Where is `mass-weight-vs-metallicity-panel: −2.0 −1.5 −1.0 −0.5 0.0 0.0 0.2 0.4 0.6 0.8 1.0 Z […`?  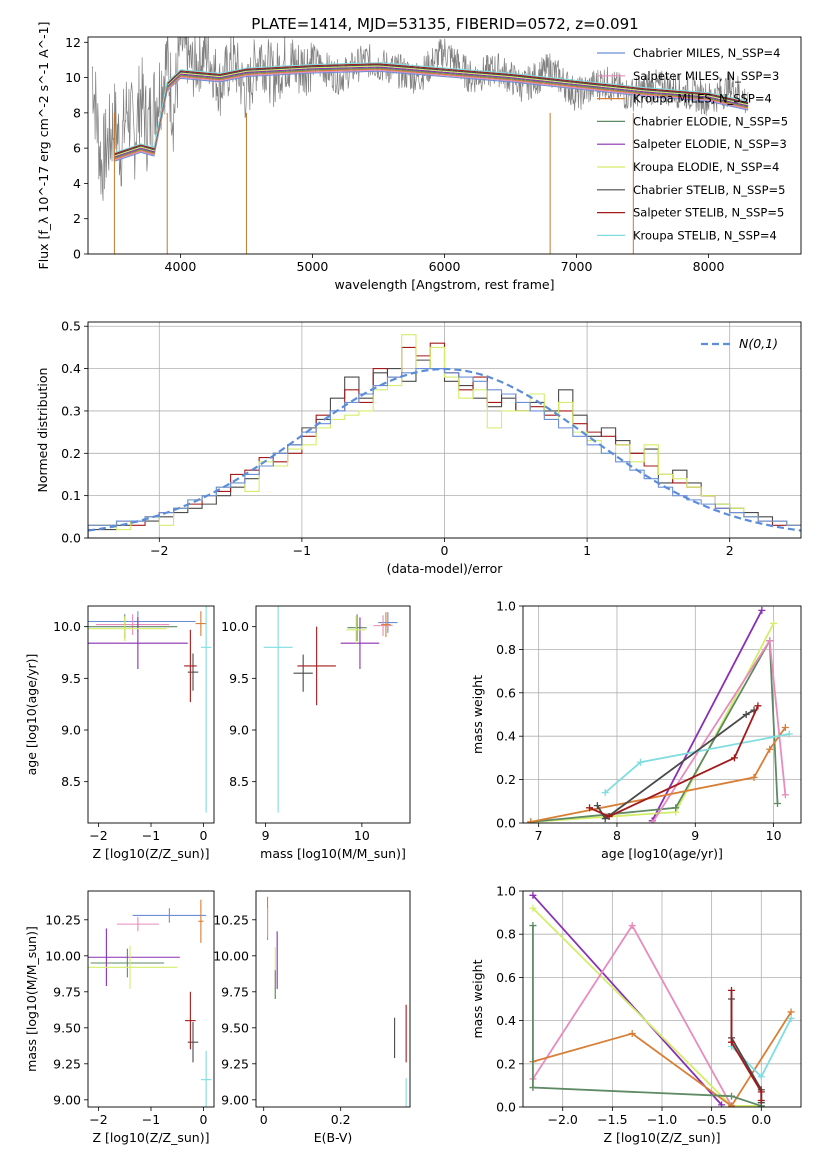
mass-weight-vs-metallicity-panel: −2.0 −1.5 −1.0 −0.5 0.0 0.0 0.2 0.4 0.6 0.8 1.0 Z [… is located at coordinates (636, 1014).